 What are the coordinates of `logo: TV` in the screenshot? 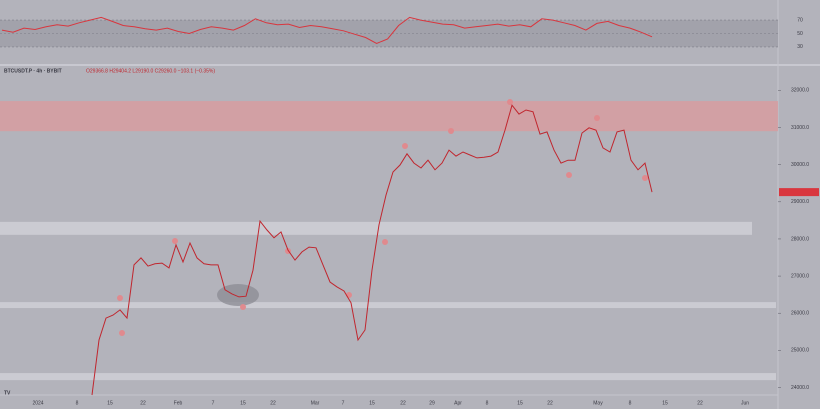 It's located at (7, 393).